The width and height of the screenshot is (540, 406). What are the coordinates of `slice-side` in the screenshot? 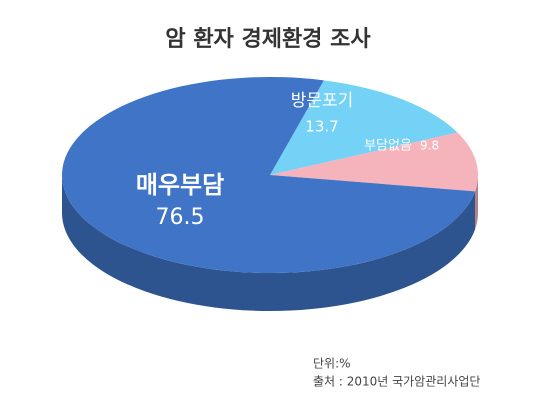 It's located at (477, 202).